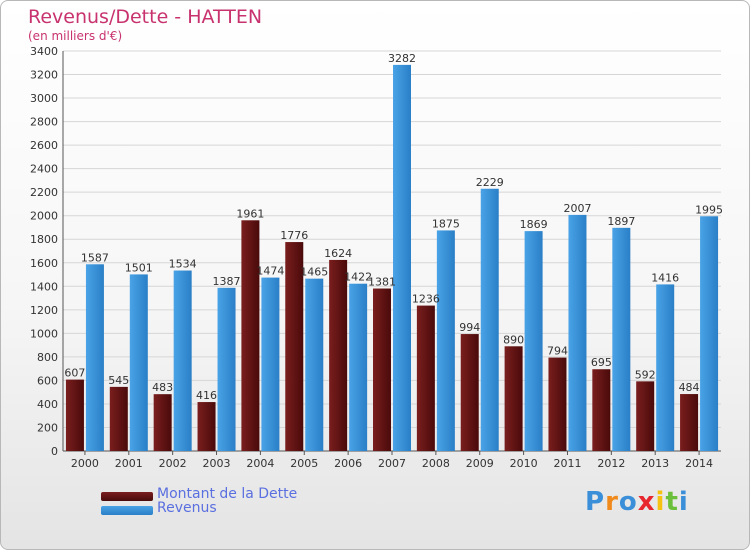 The height and width of the screenshot is (550, 750). What do you see at coordinates (338, 253) in the screenshot?
I see `data-label-debt-2006: 1624` at bounding box center [338, 253].